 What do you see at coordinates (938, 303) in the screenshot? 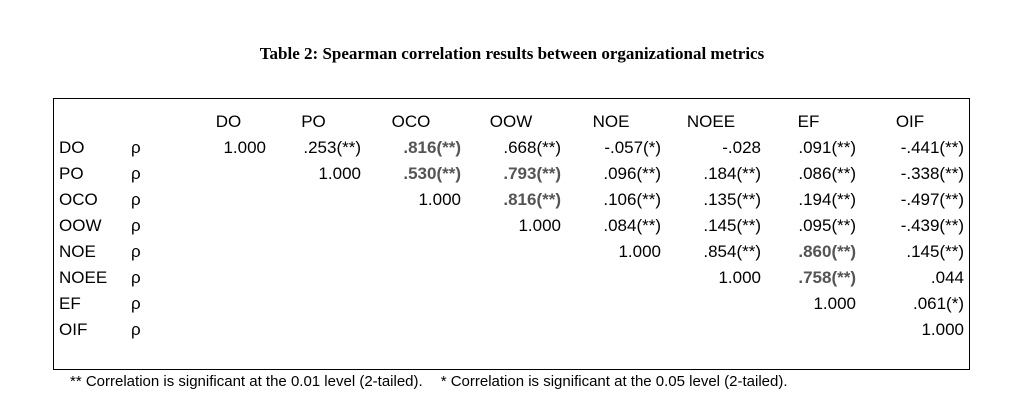
I see `correlation-cell: .061(*)` at bounding box center [938, 303].